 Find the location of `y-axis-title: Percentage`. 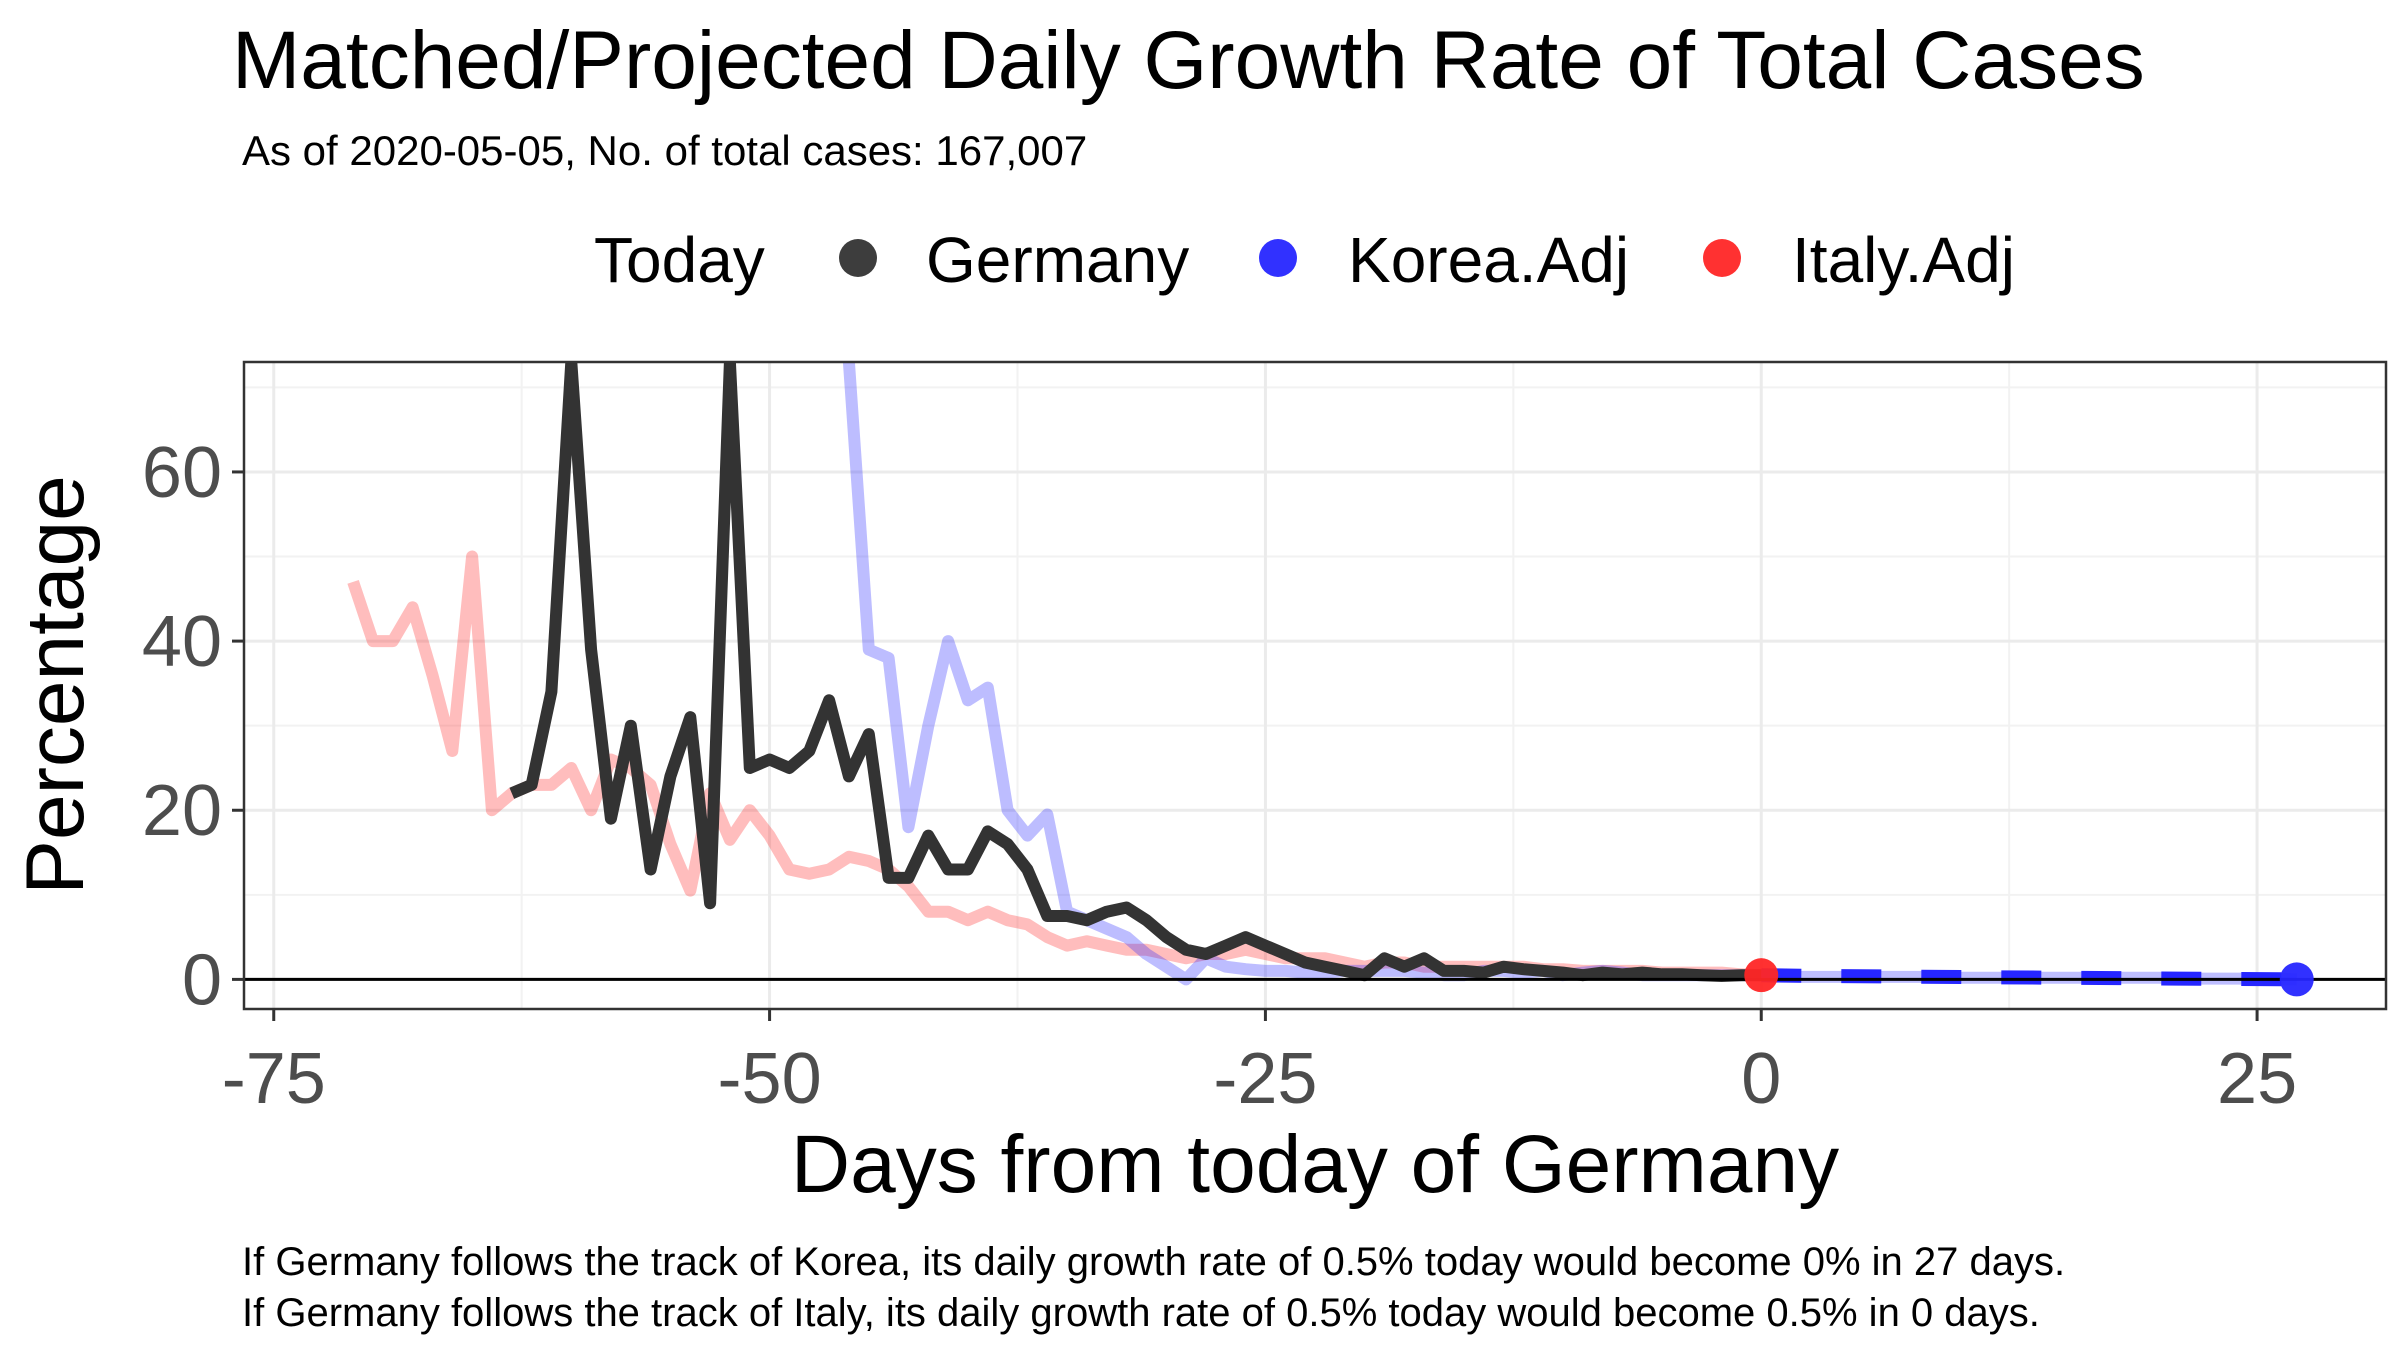

y-axis-title: Percentage is located at coordinates (55, 684).